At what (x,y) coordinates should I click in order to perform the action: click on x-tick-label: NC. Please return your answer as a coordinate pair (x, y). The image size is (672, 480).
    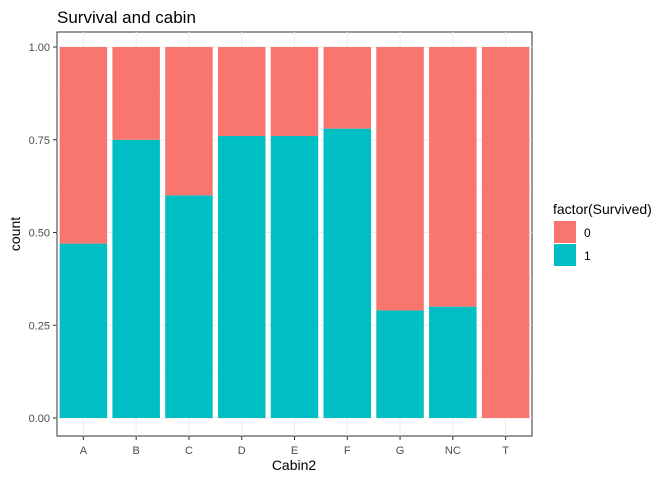
    Looking at the image, I should click on (453, 451).